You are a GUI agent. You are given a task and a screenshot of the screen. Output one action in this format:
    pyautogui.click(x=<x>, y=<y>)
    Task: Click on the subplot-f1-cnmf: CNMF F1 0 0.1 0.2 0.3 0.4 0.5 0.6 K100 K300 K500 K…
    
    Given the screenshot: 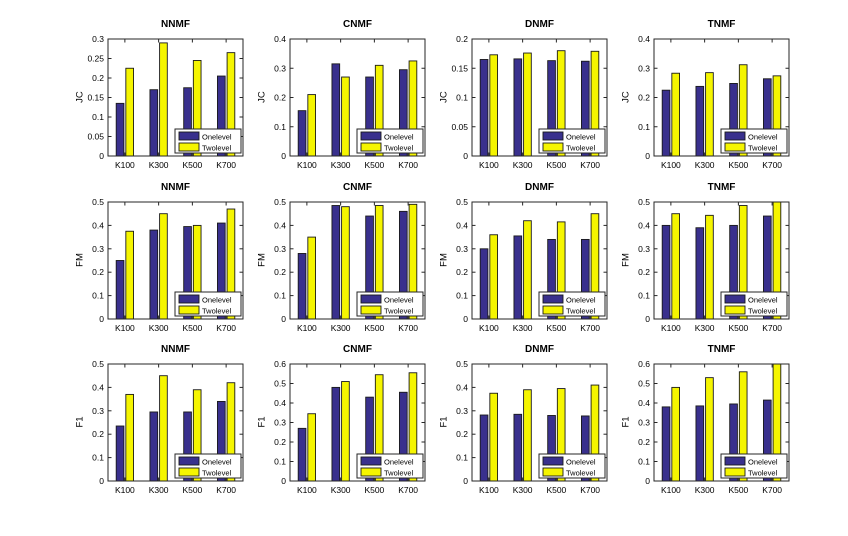 What is the action you would take?
    pyautogui.click(x=335, y=424)
    